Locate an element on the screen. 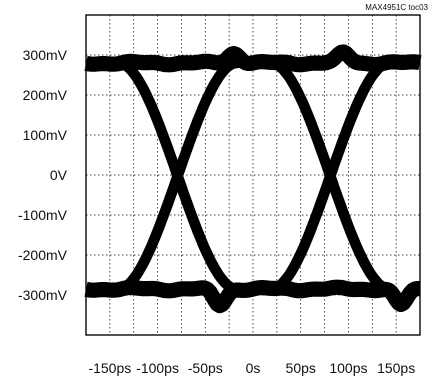 The width and height of the screenshot is (431, 383). y-axis-tick-labels: 300mV 200mV 100mV 0V -100mV -200mV -300mV is located at coordinates (43, 175).